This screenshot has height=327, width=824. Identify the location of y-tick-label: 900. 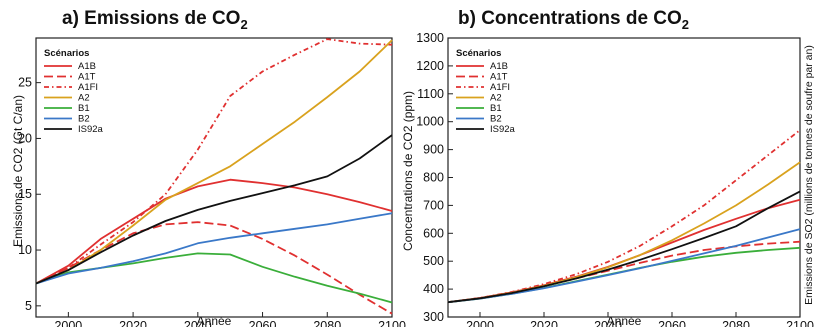
(433, 150).